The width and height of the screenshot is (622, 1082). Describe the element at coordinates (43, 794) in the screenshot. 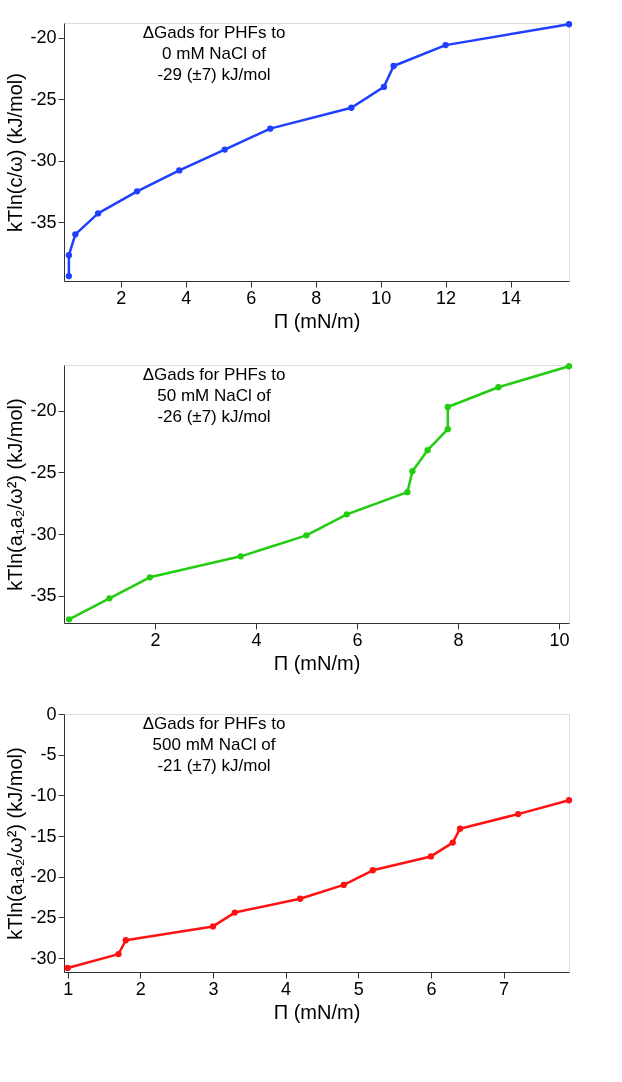

I see `y-tick-label: -10` at that location.